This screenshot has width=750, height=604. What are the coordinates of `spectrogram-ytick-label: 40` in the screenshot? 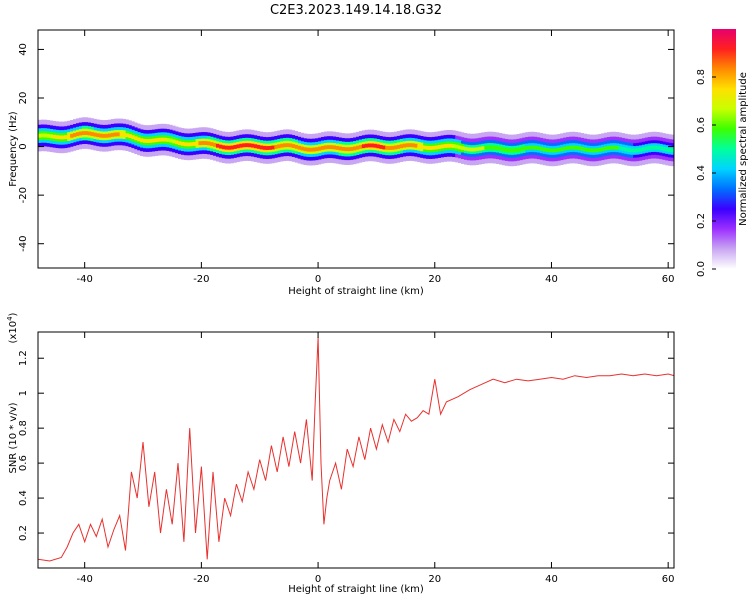 It's located at (23, 49).